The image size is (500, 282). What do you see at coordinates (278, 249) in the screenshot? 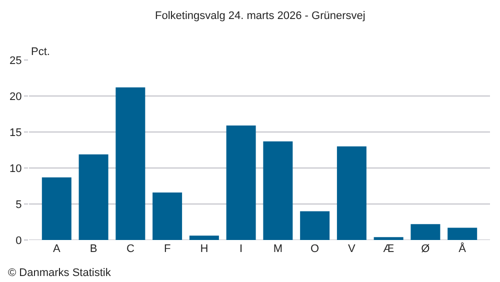
I see `x-tick-label: M` at bounding box center [278, 249].